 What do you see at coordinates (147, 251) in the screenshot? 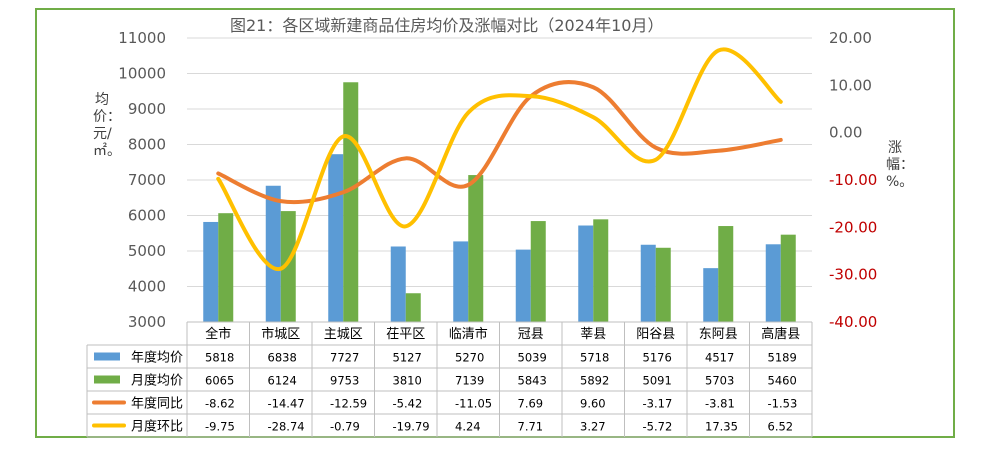
I see `y-tick-left-label: 5000` at bounding box center [147, 251].